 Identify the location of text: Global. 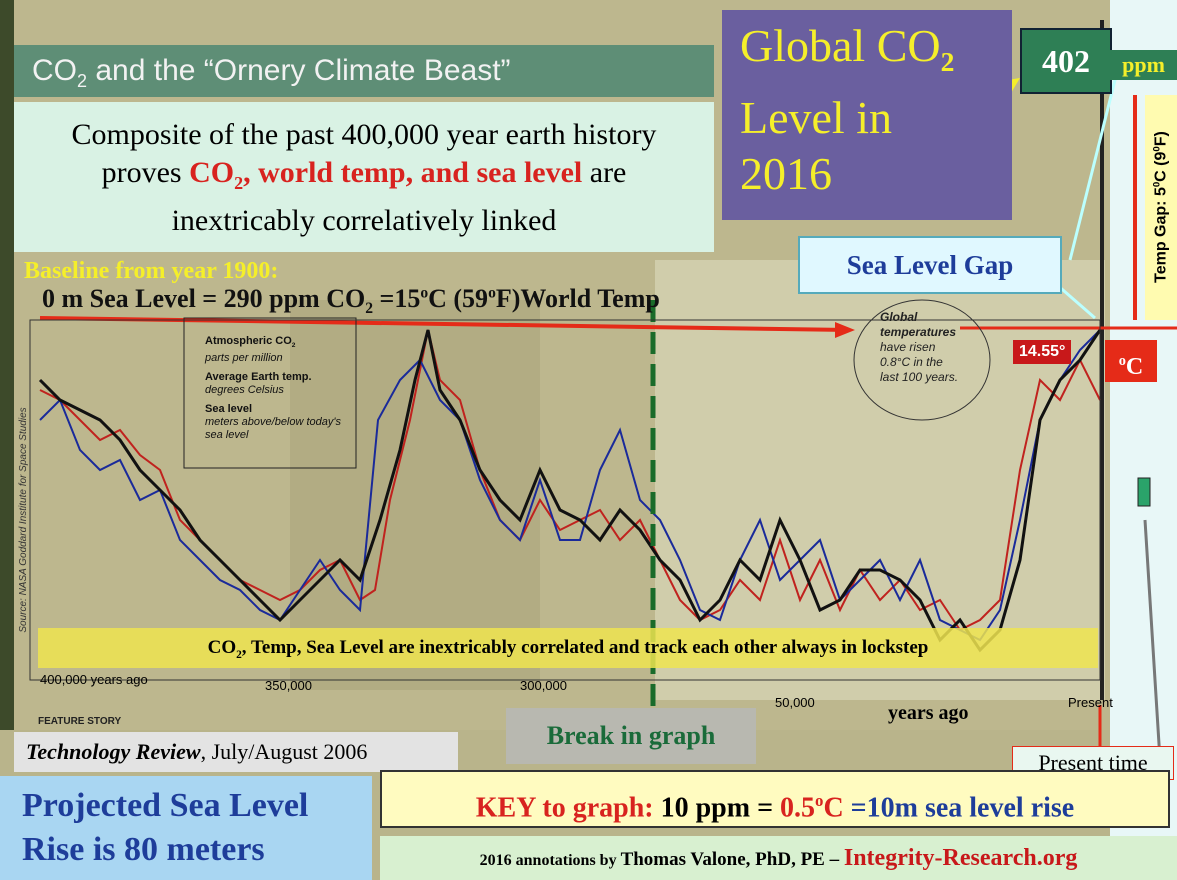
(899, 317).